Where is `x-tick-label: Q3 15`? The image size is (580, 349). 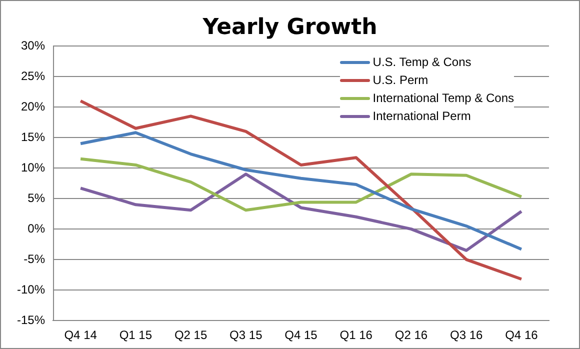 x-tick-label: Q3 15 is located at coordinates (246, 335).